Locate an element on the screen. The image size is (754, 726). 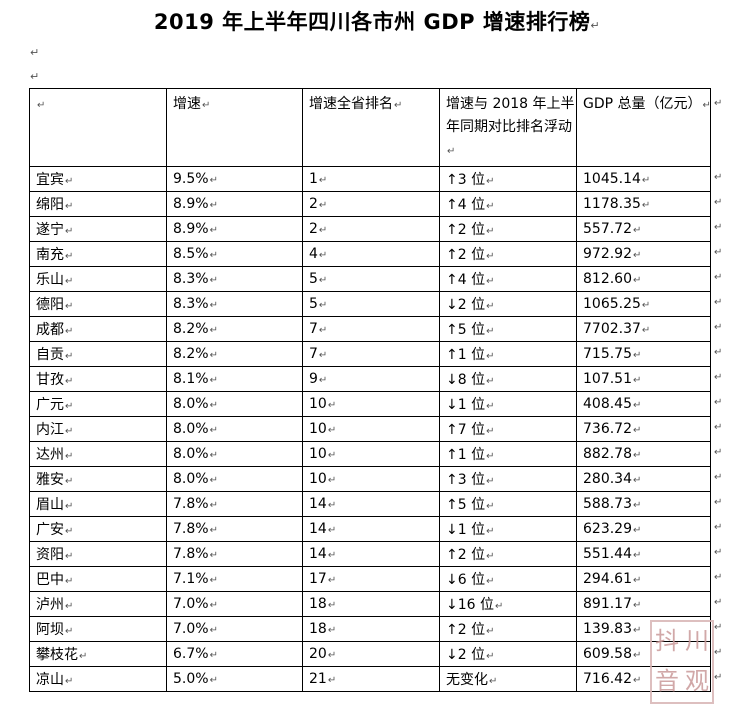
table-row: 雅安↵ 8.0%↵ 10↵ ↑3 位↵ 280.34↵ is located at coordinates (370, 479).